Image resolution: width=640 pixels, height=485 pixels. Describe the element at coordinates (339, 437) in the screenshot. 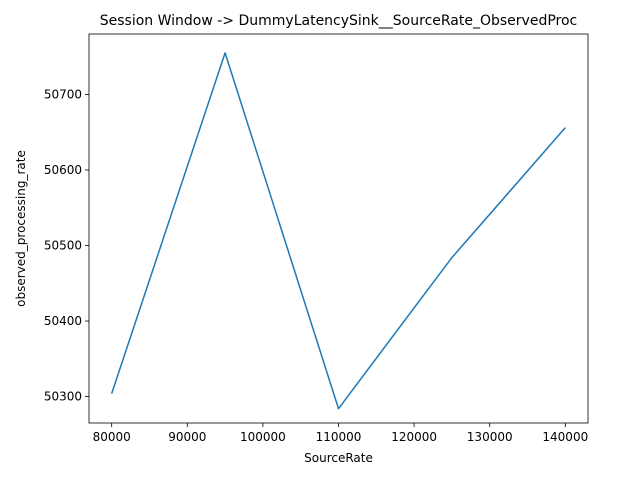

I see `x-tick-label: 110000` at that location.